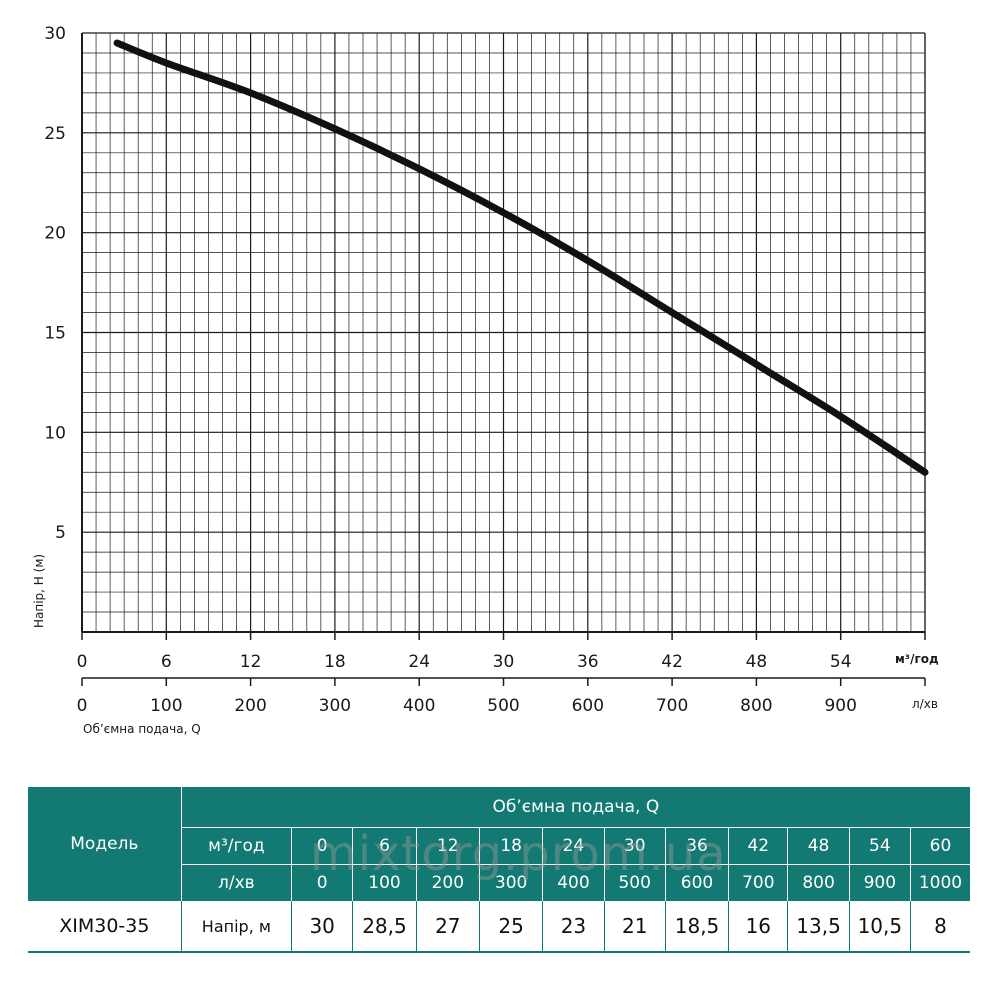 The width and height of the screenshot is (1000, 1000). What do you see at coordinates (840, 706) in the screenshot?
I see `x-tick-label-secondary: 900` at bounding box center [840, 706].